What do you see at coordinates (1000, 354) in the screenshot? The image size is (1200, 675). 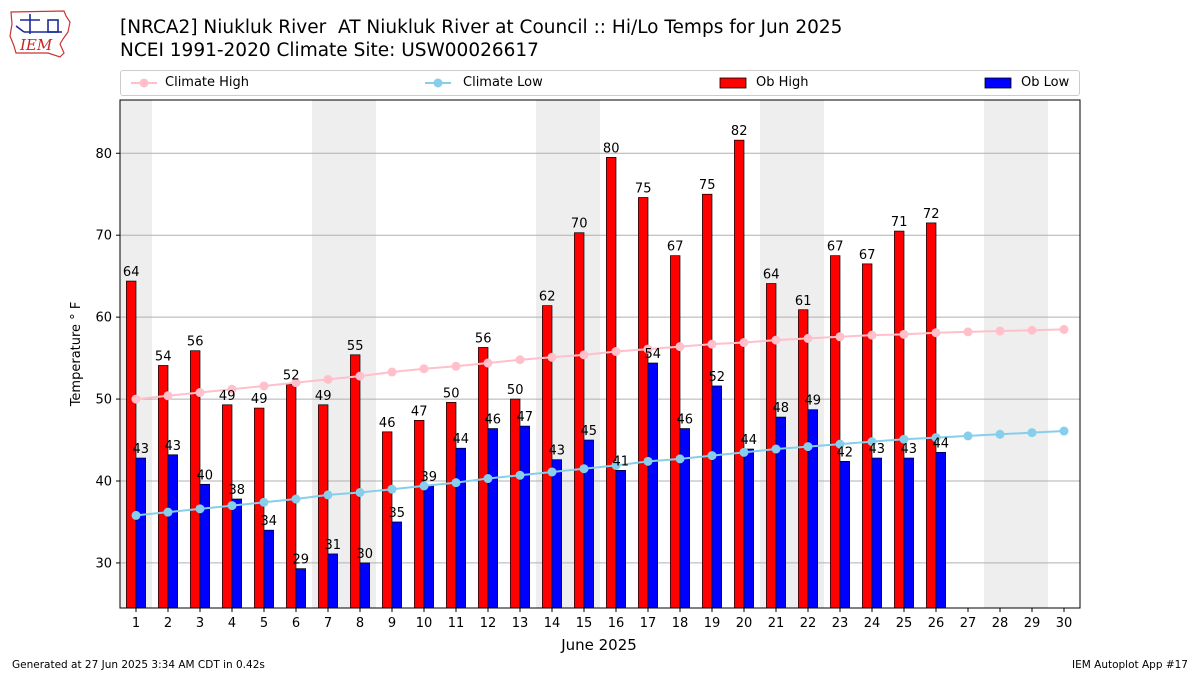 I see `weekend-band` at bounding box center [1000, 354].